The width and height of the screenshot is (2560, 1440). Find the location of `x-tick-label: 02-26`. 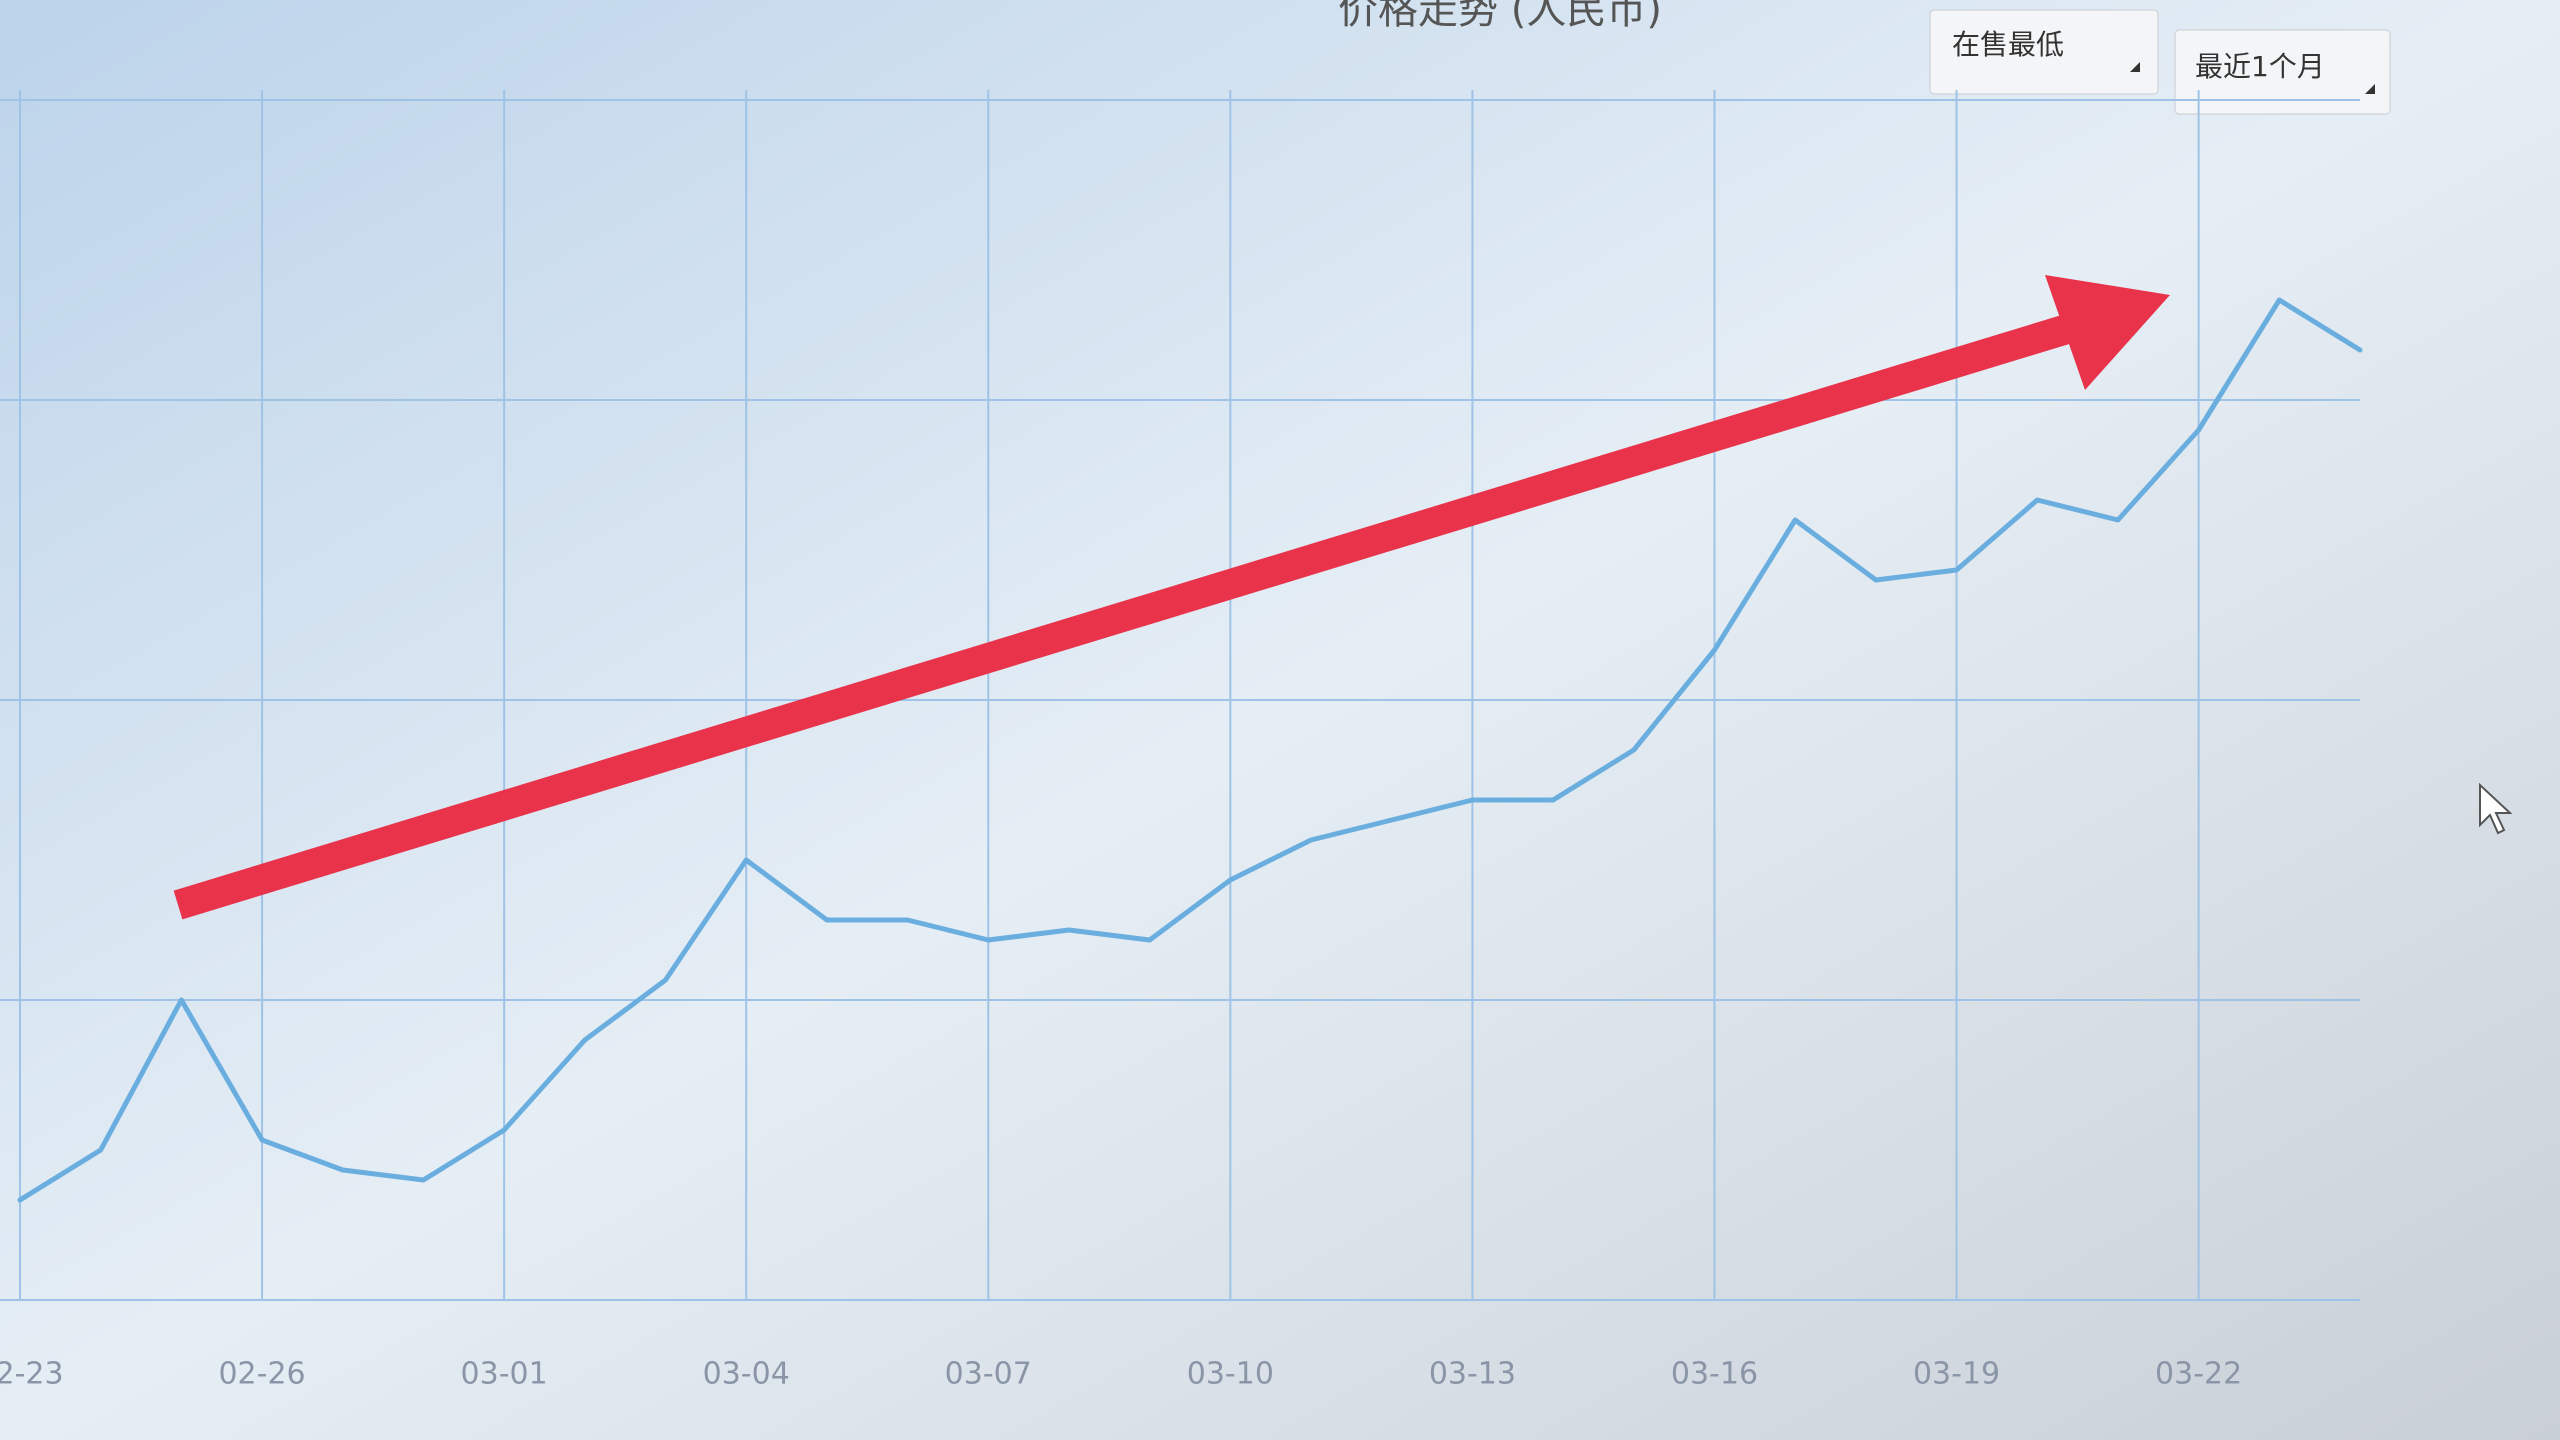

x-tick-label: 02-26 is located at coordinates (261, 1374).